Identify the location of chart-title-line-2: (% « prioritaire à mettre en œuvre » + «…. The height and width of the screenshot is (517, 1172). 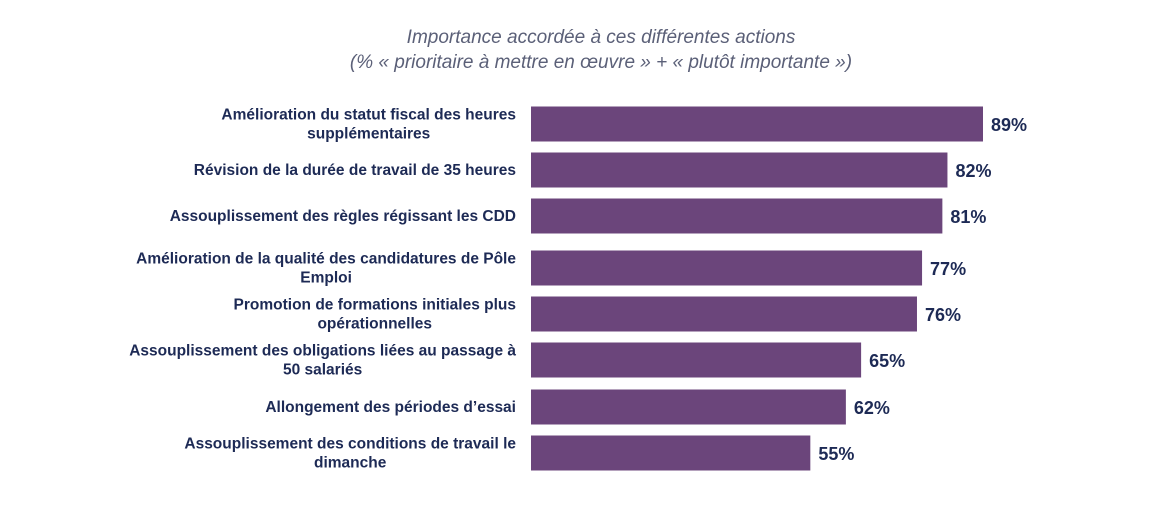
(601, 62).